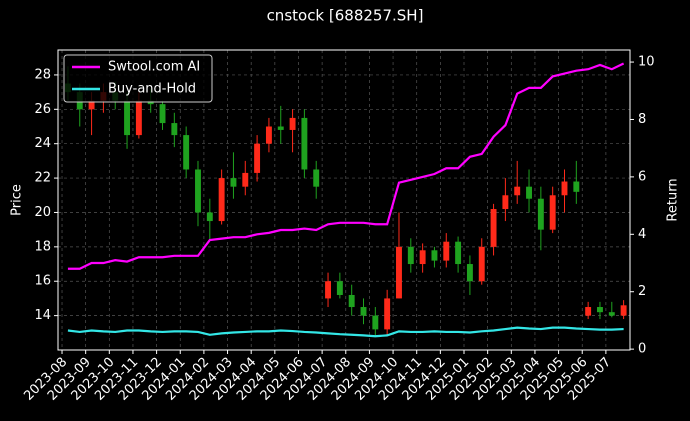  I want to click on y-tick-label: 20, so click(42, 212).